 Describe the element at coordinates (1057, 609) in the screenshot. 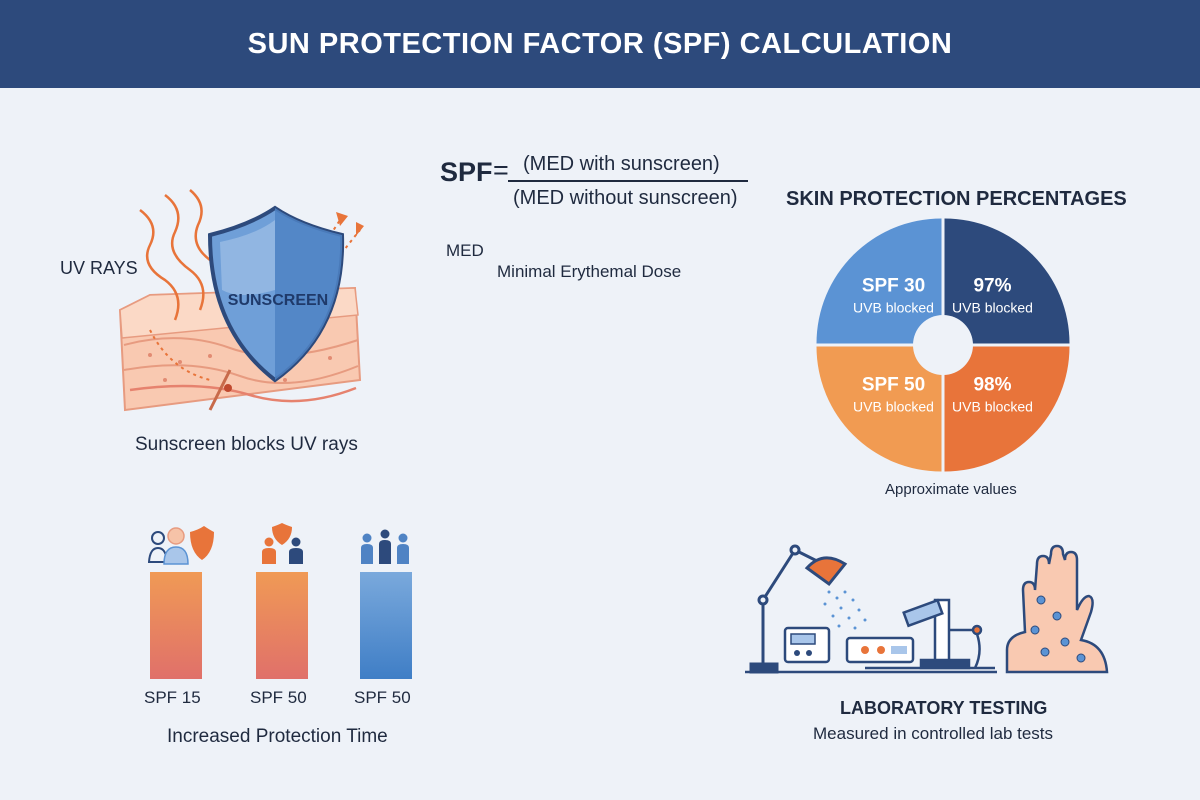

I see `tested-hand-icon` at that location.